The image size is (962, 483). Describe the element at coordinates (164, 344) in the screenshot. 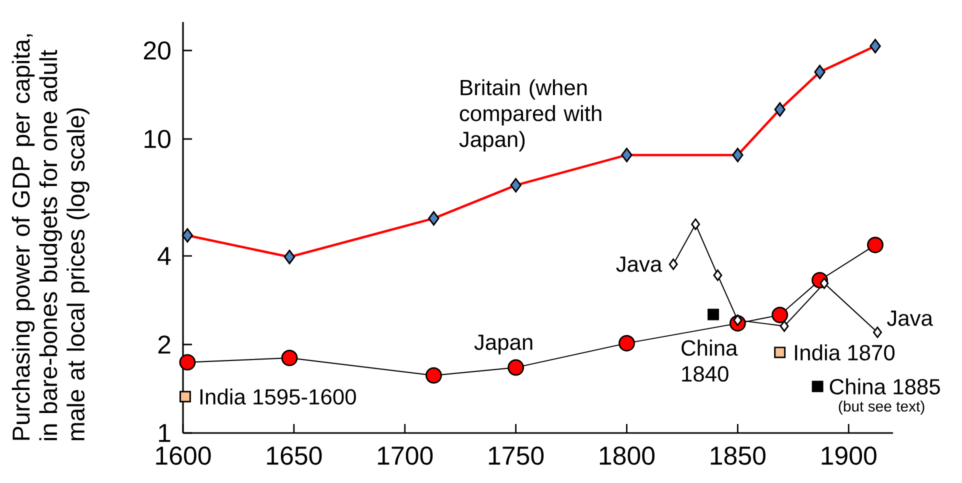

I see `y-tick-label: 2` at that location.